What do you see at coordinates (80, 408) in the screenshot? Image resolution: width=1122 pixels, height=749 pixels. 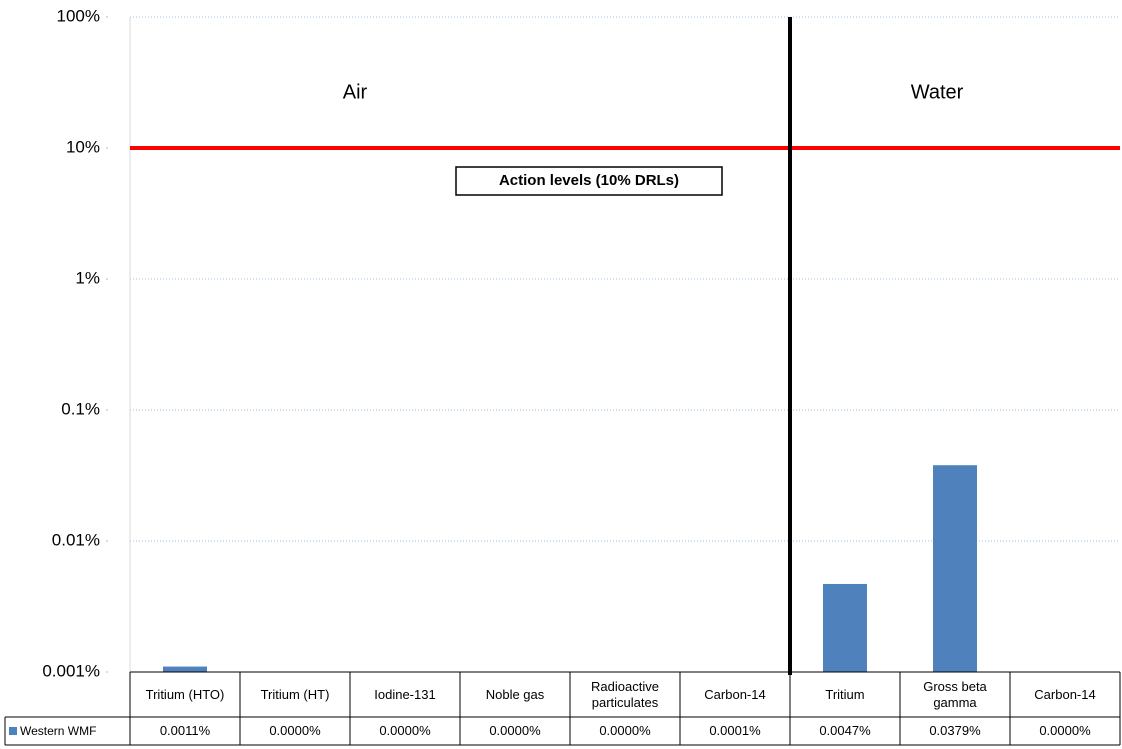 I see `y-tick-label: 0.1%` at bounding box center [80, 408].